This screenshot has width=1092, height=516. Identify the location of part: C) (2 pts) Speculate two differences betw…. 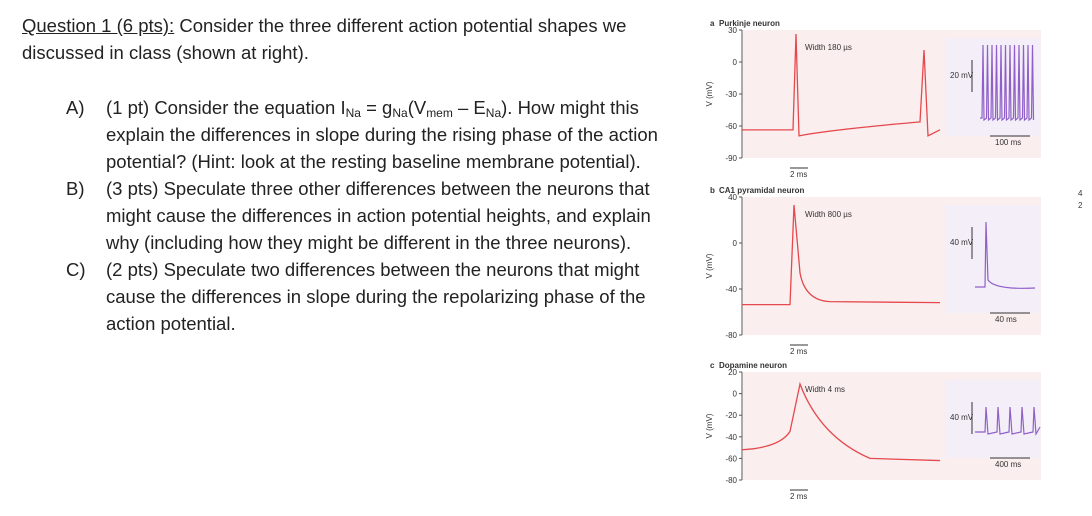
(369, 296).